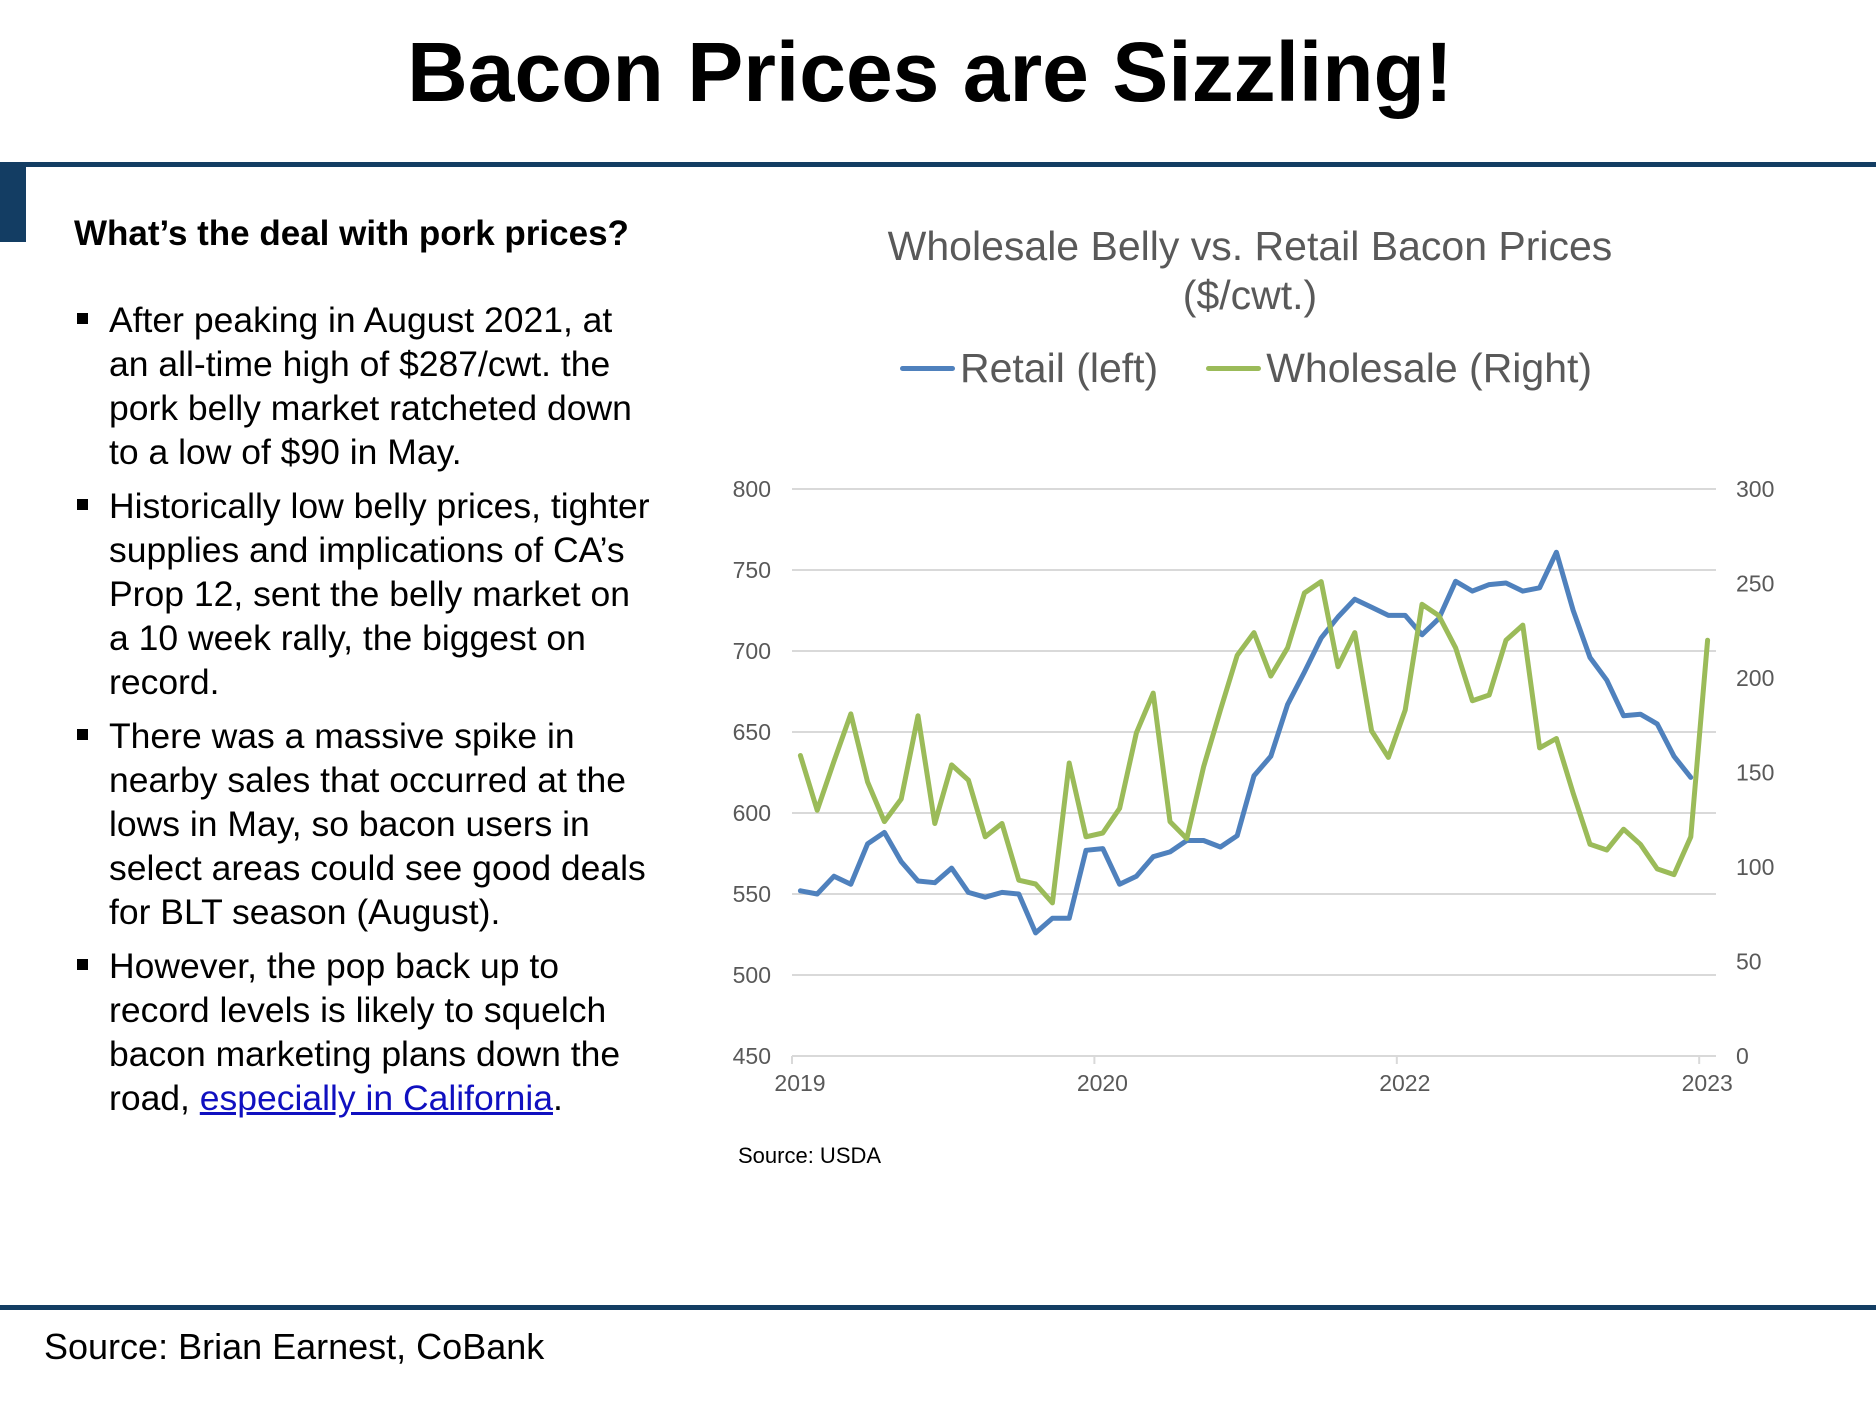  I want to click on header-divider, so click(938, 164).